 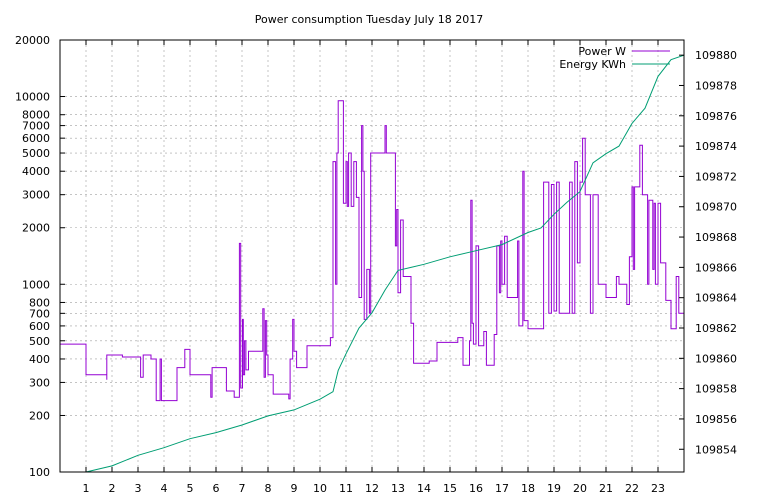 What do you see at coordinates (580, 488) in the screenshot?
I see `x-tick-label: 20` at bounding box center [580, 488].